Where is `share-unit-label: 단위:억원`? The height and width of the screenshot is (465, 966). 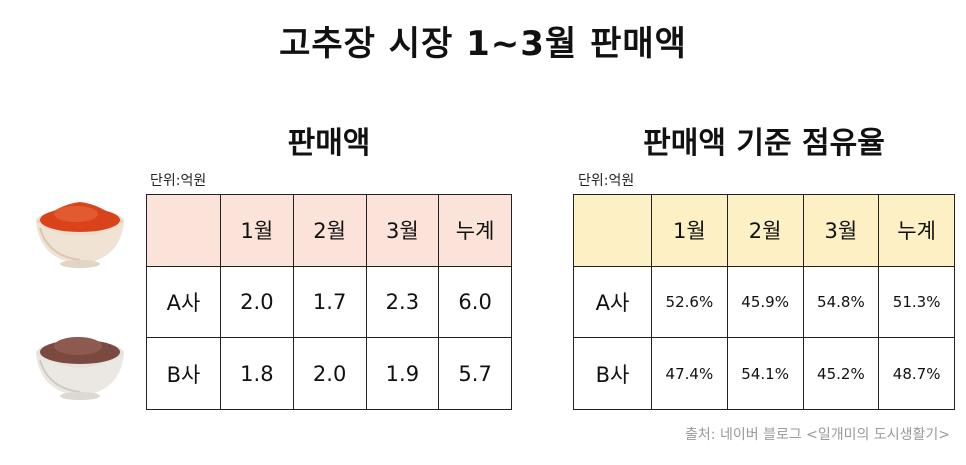 share-unit-label: 단위:억원 is located at coordinates (606, 181).